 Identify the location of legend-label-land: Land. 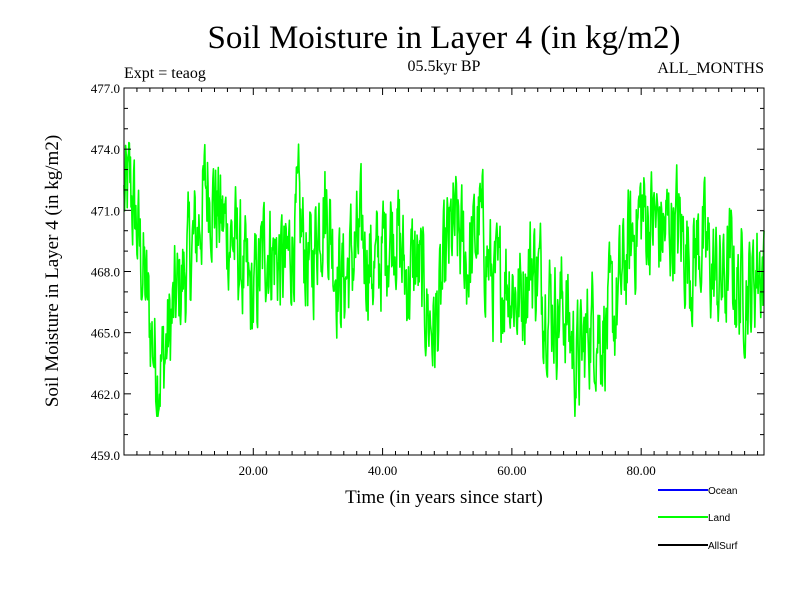
(719, 518).